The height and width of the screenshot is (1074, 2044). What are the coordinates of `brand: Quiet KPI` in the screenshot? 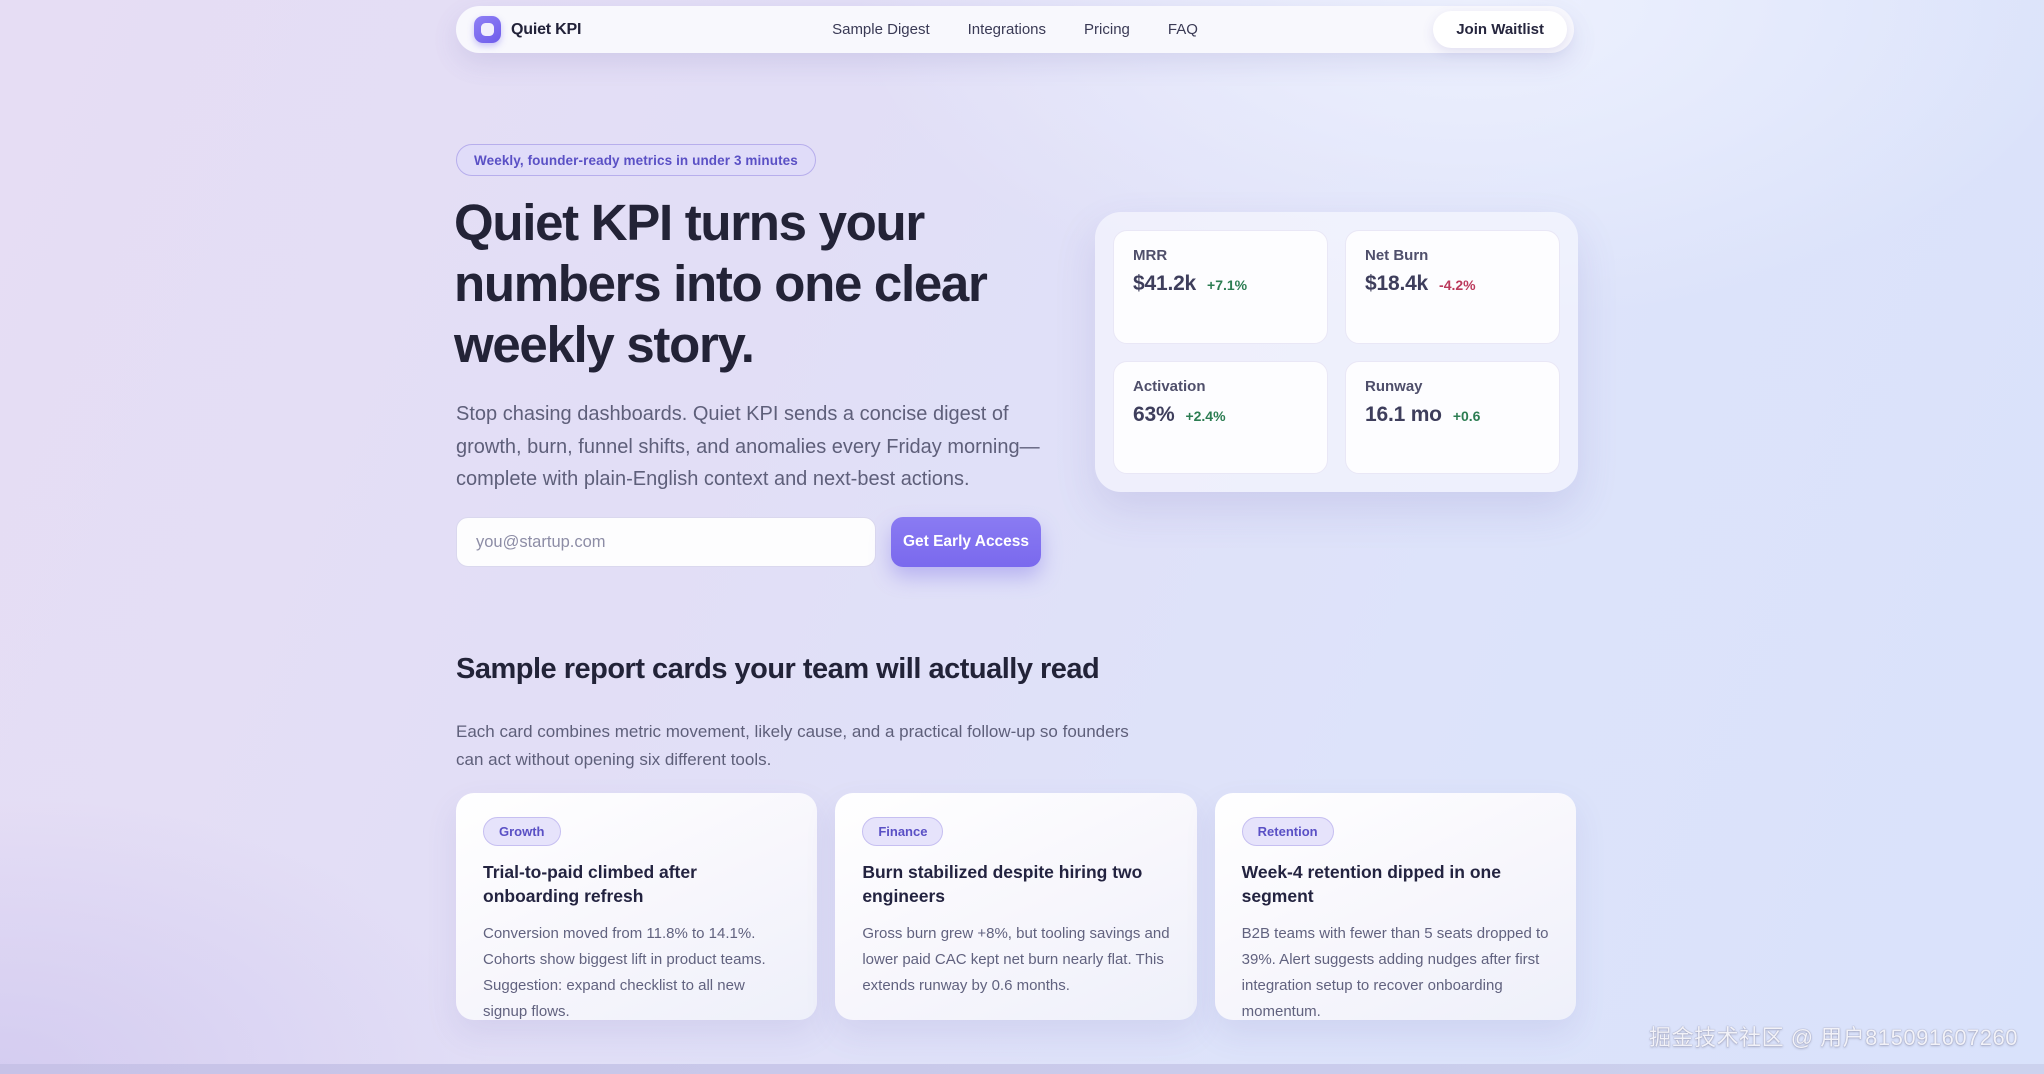 It's located at (527, 29).